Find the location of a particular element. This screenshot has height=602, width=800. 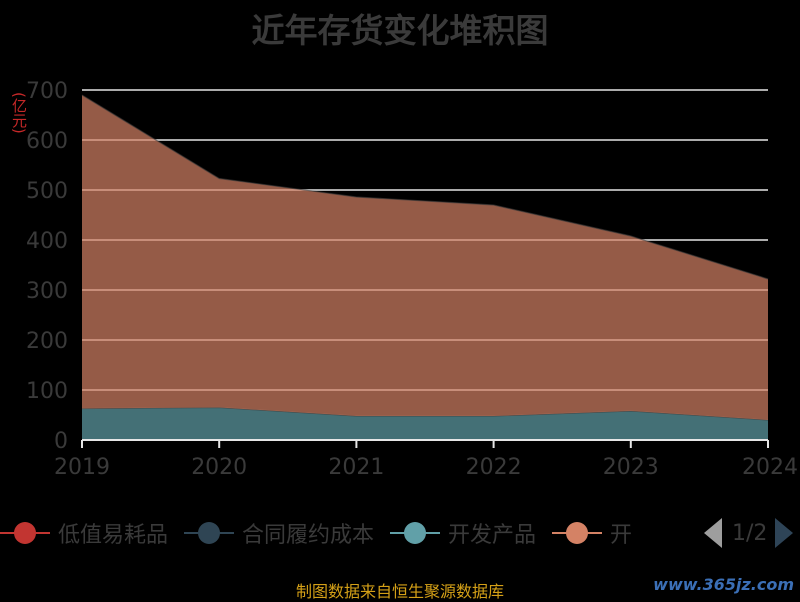

legend: 低值易耗品 合同履约成本 开发产品 开 is located at coordinates (400, 533).